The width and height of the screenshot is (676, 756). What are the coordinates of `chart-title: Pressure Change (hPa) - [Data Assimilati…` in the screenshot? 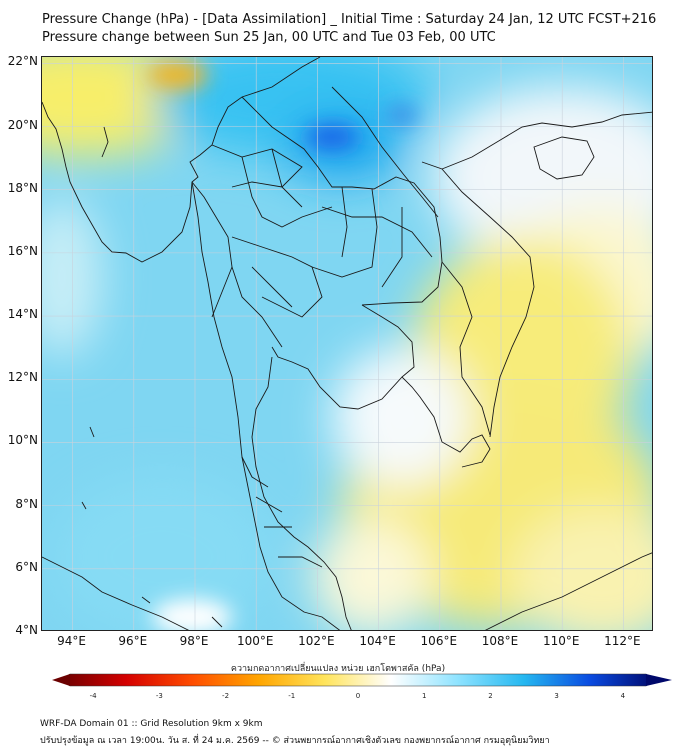 It's located at (349, 19).